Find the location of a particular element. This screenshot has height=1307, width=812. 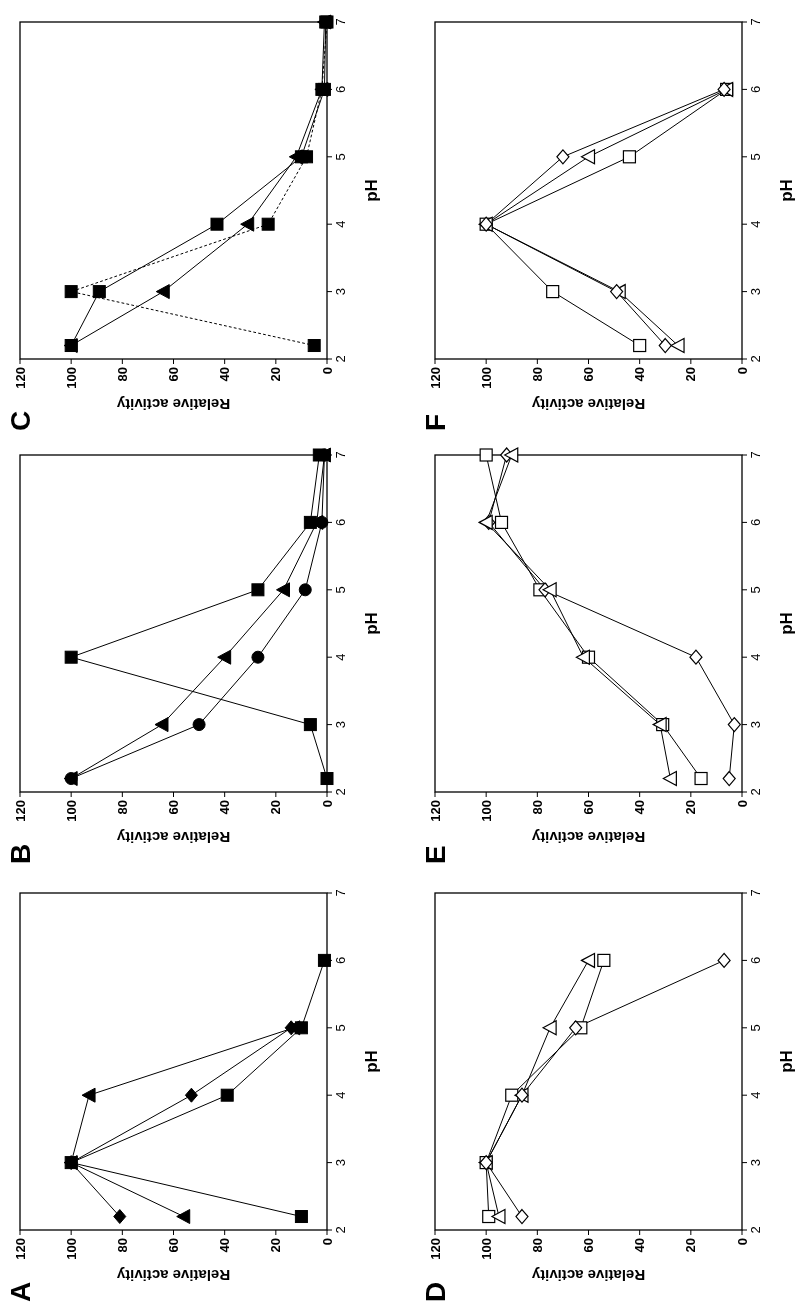

text: B is located at coordinates (20, 853).